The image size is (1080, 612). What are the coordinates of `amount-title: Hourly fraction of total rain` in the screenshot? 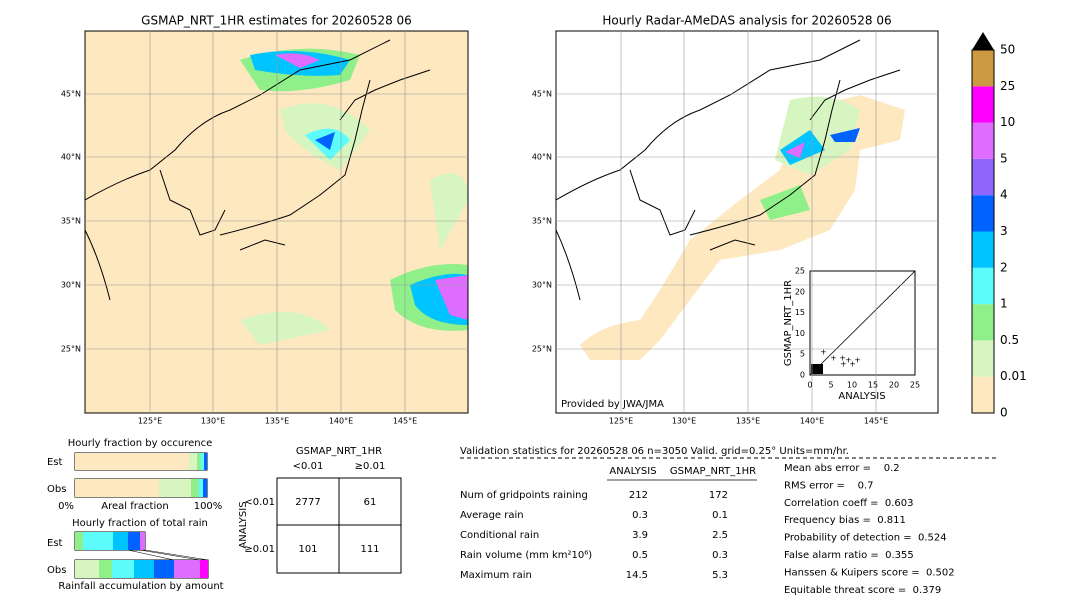 It's located at (140, 523).